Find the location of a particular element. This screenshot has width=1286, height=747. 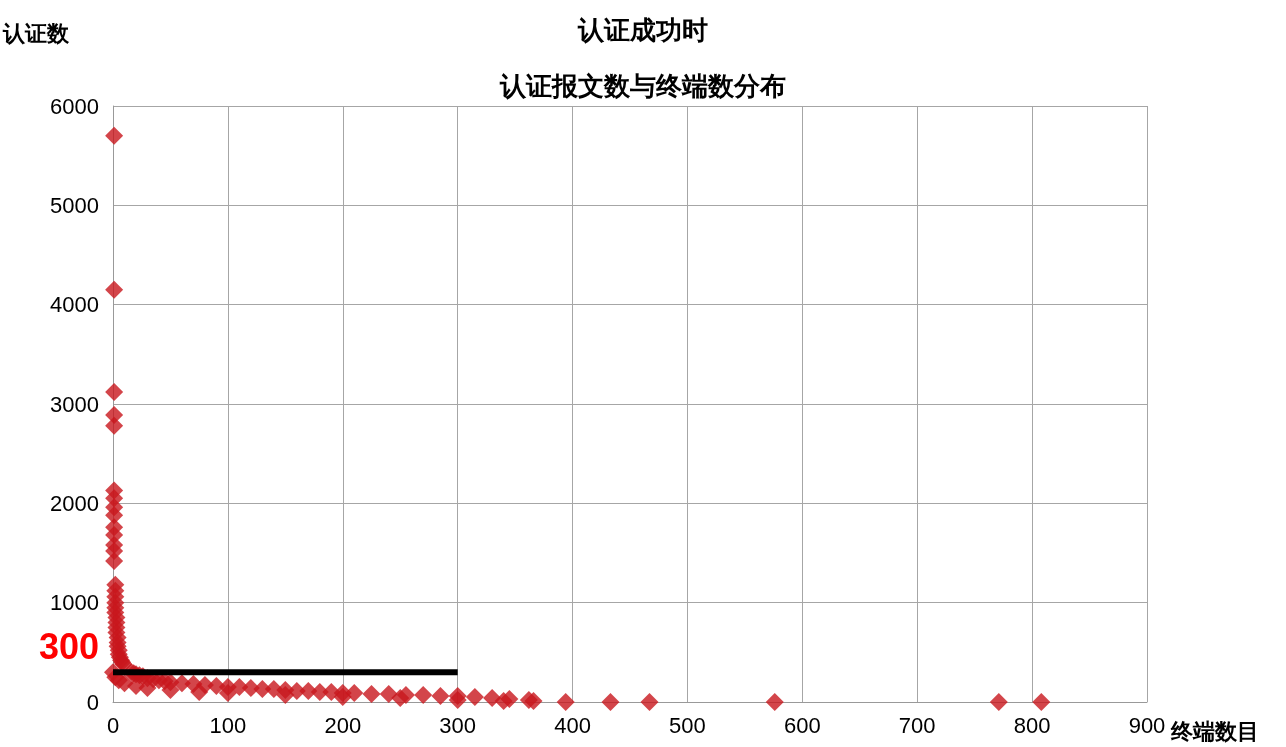

chart-subtitle: 认证报文数与终端数分布 is located at coordinates (642, 86).